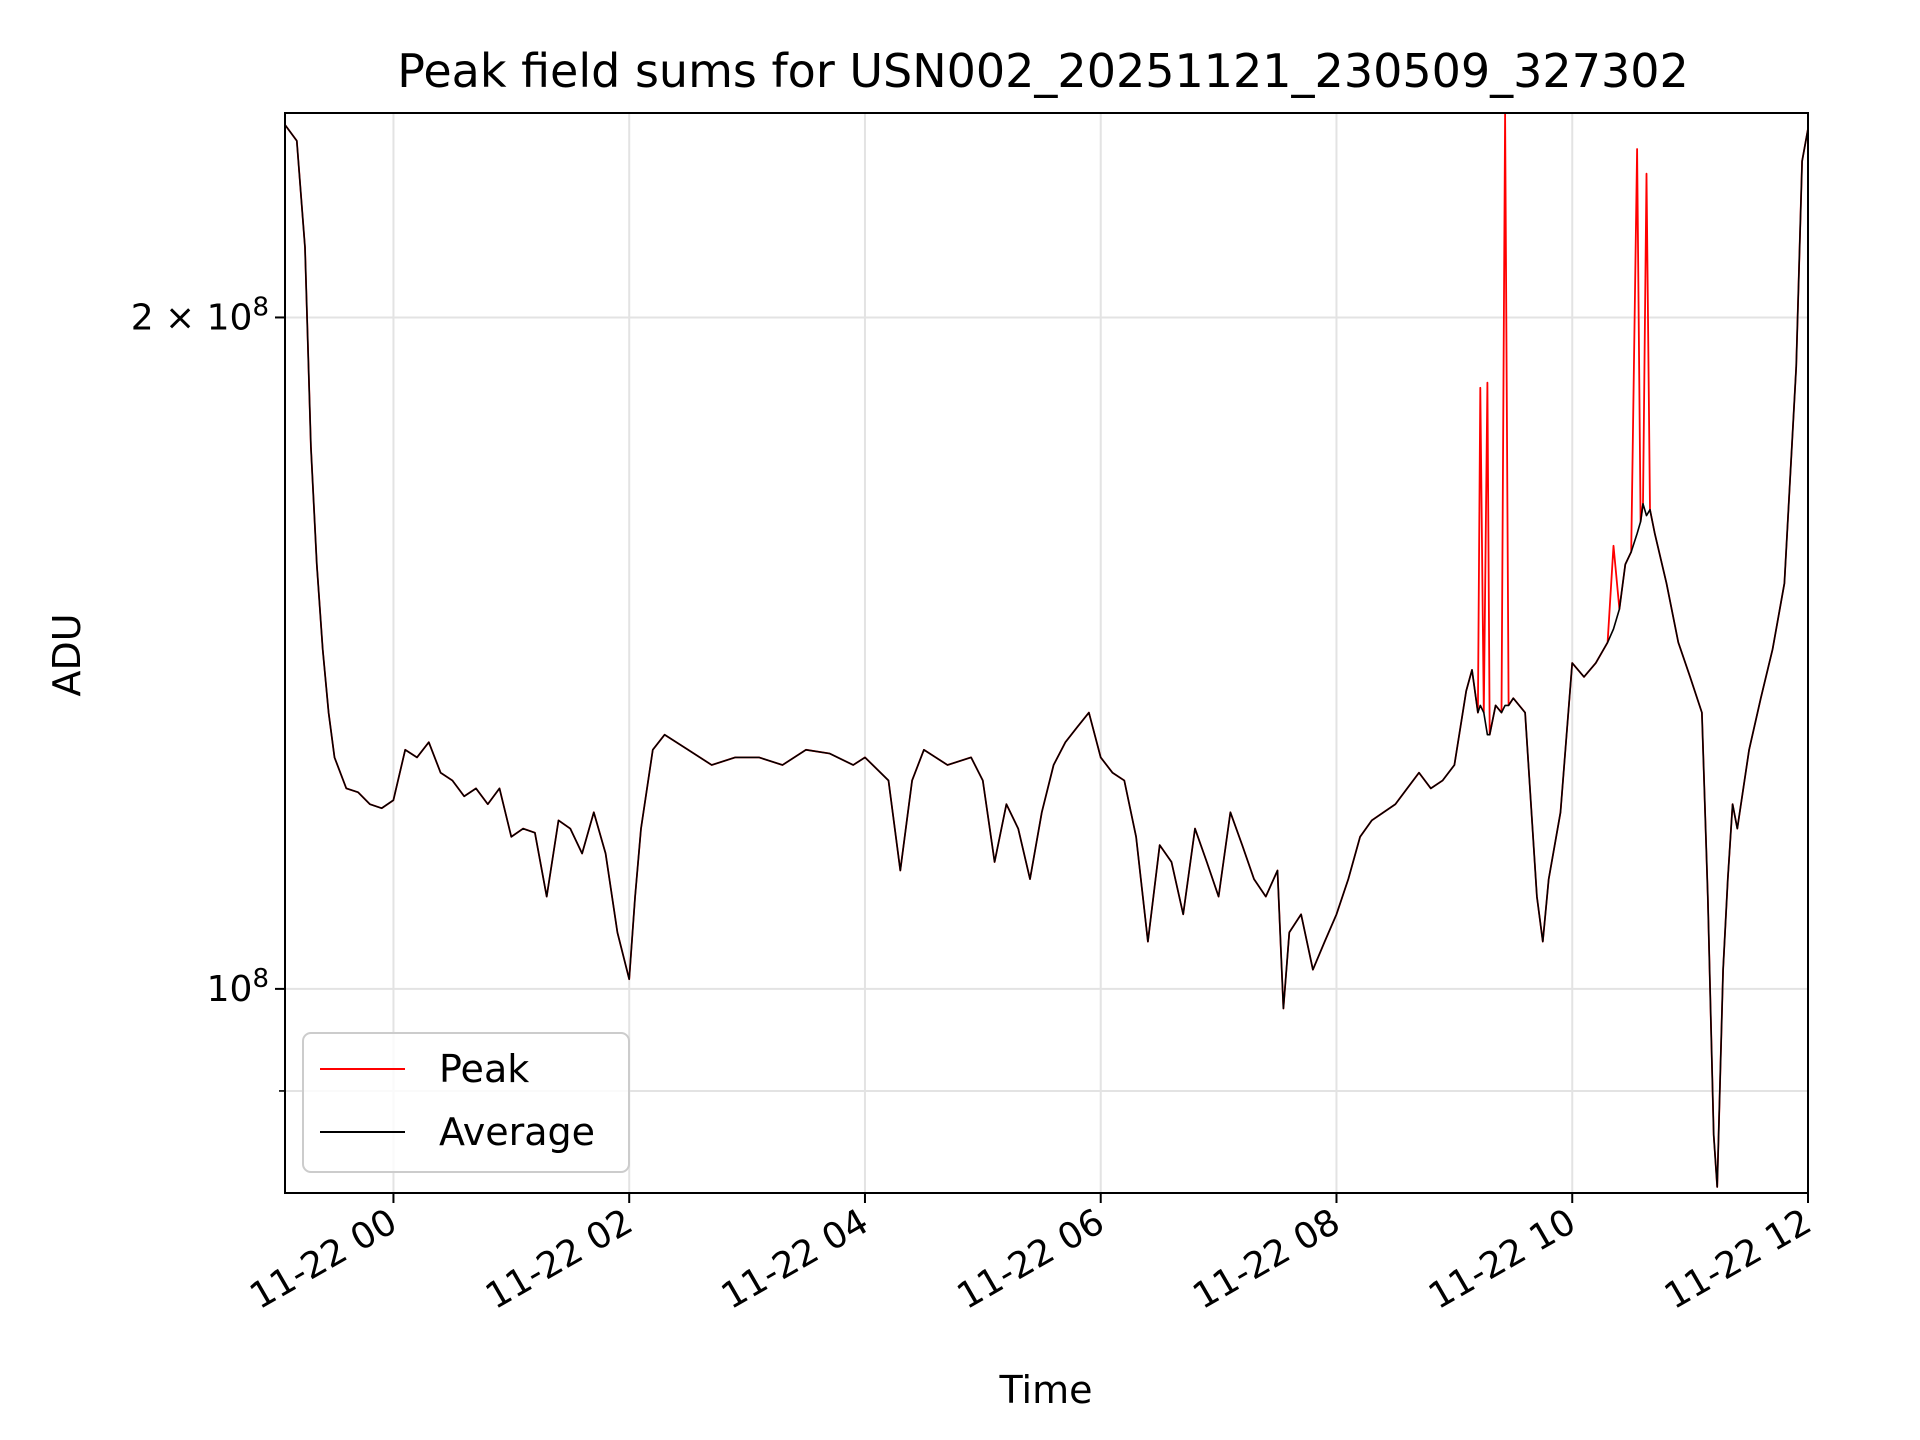 The height and width of the screenshot is (1440, 1920). I want to click on legend-box, so click(466, 1102).